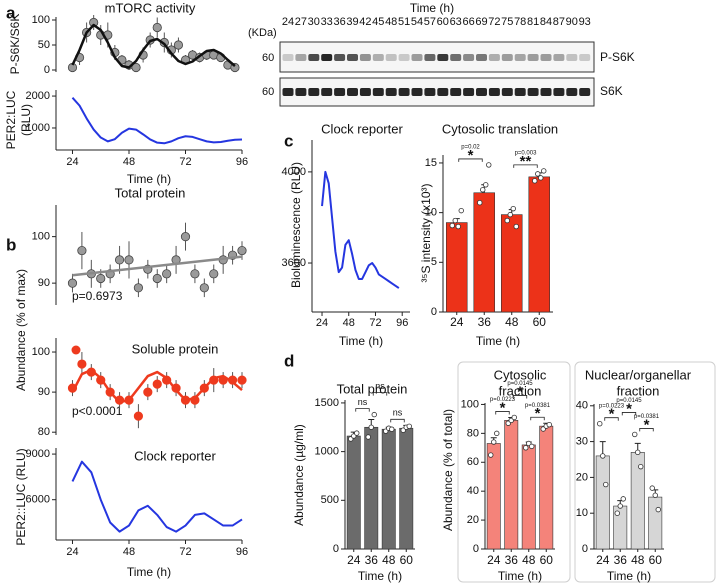 This screenshot has width=725, height=584. Describe the element at coordinates (448, 470) in the screenshot. I see `y-axis-label: Abundance (% of total)` at that location.